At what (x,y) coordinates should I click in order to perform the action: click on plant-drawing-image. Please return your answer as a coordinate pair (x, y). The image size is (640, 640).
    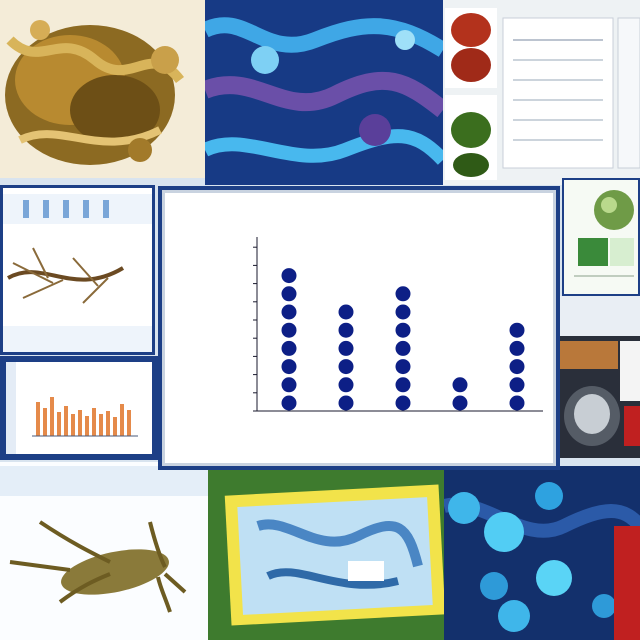
    Looking at the image, I should click on (77, 270).